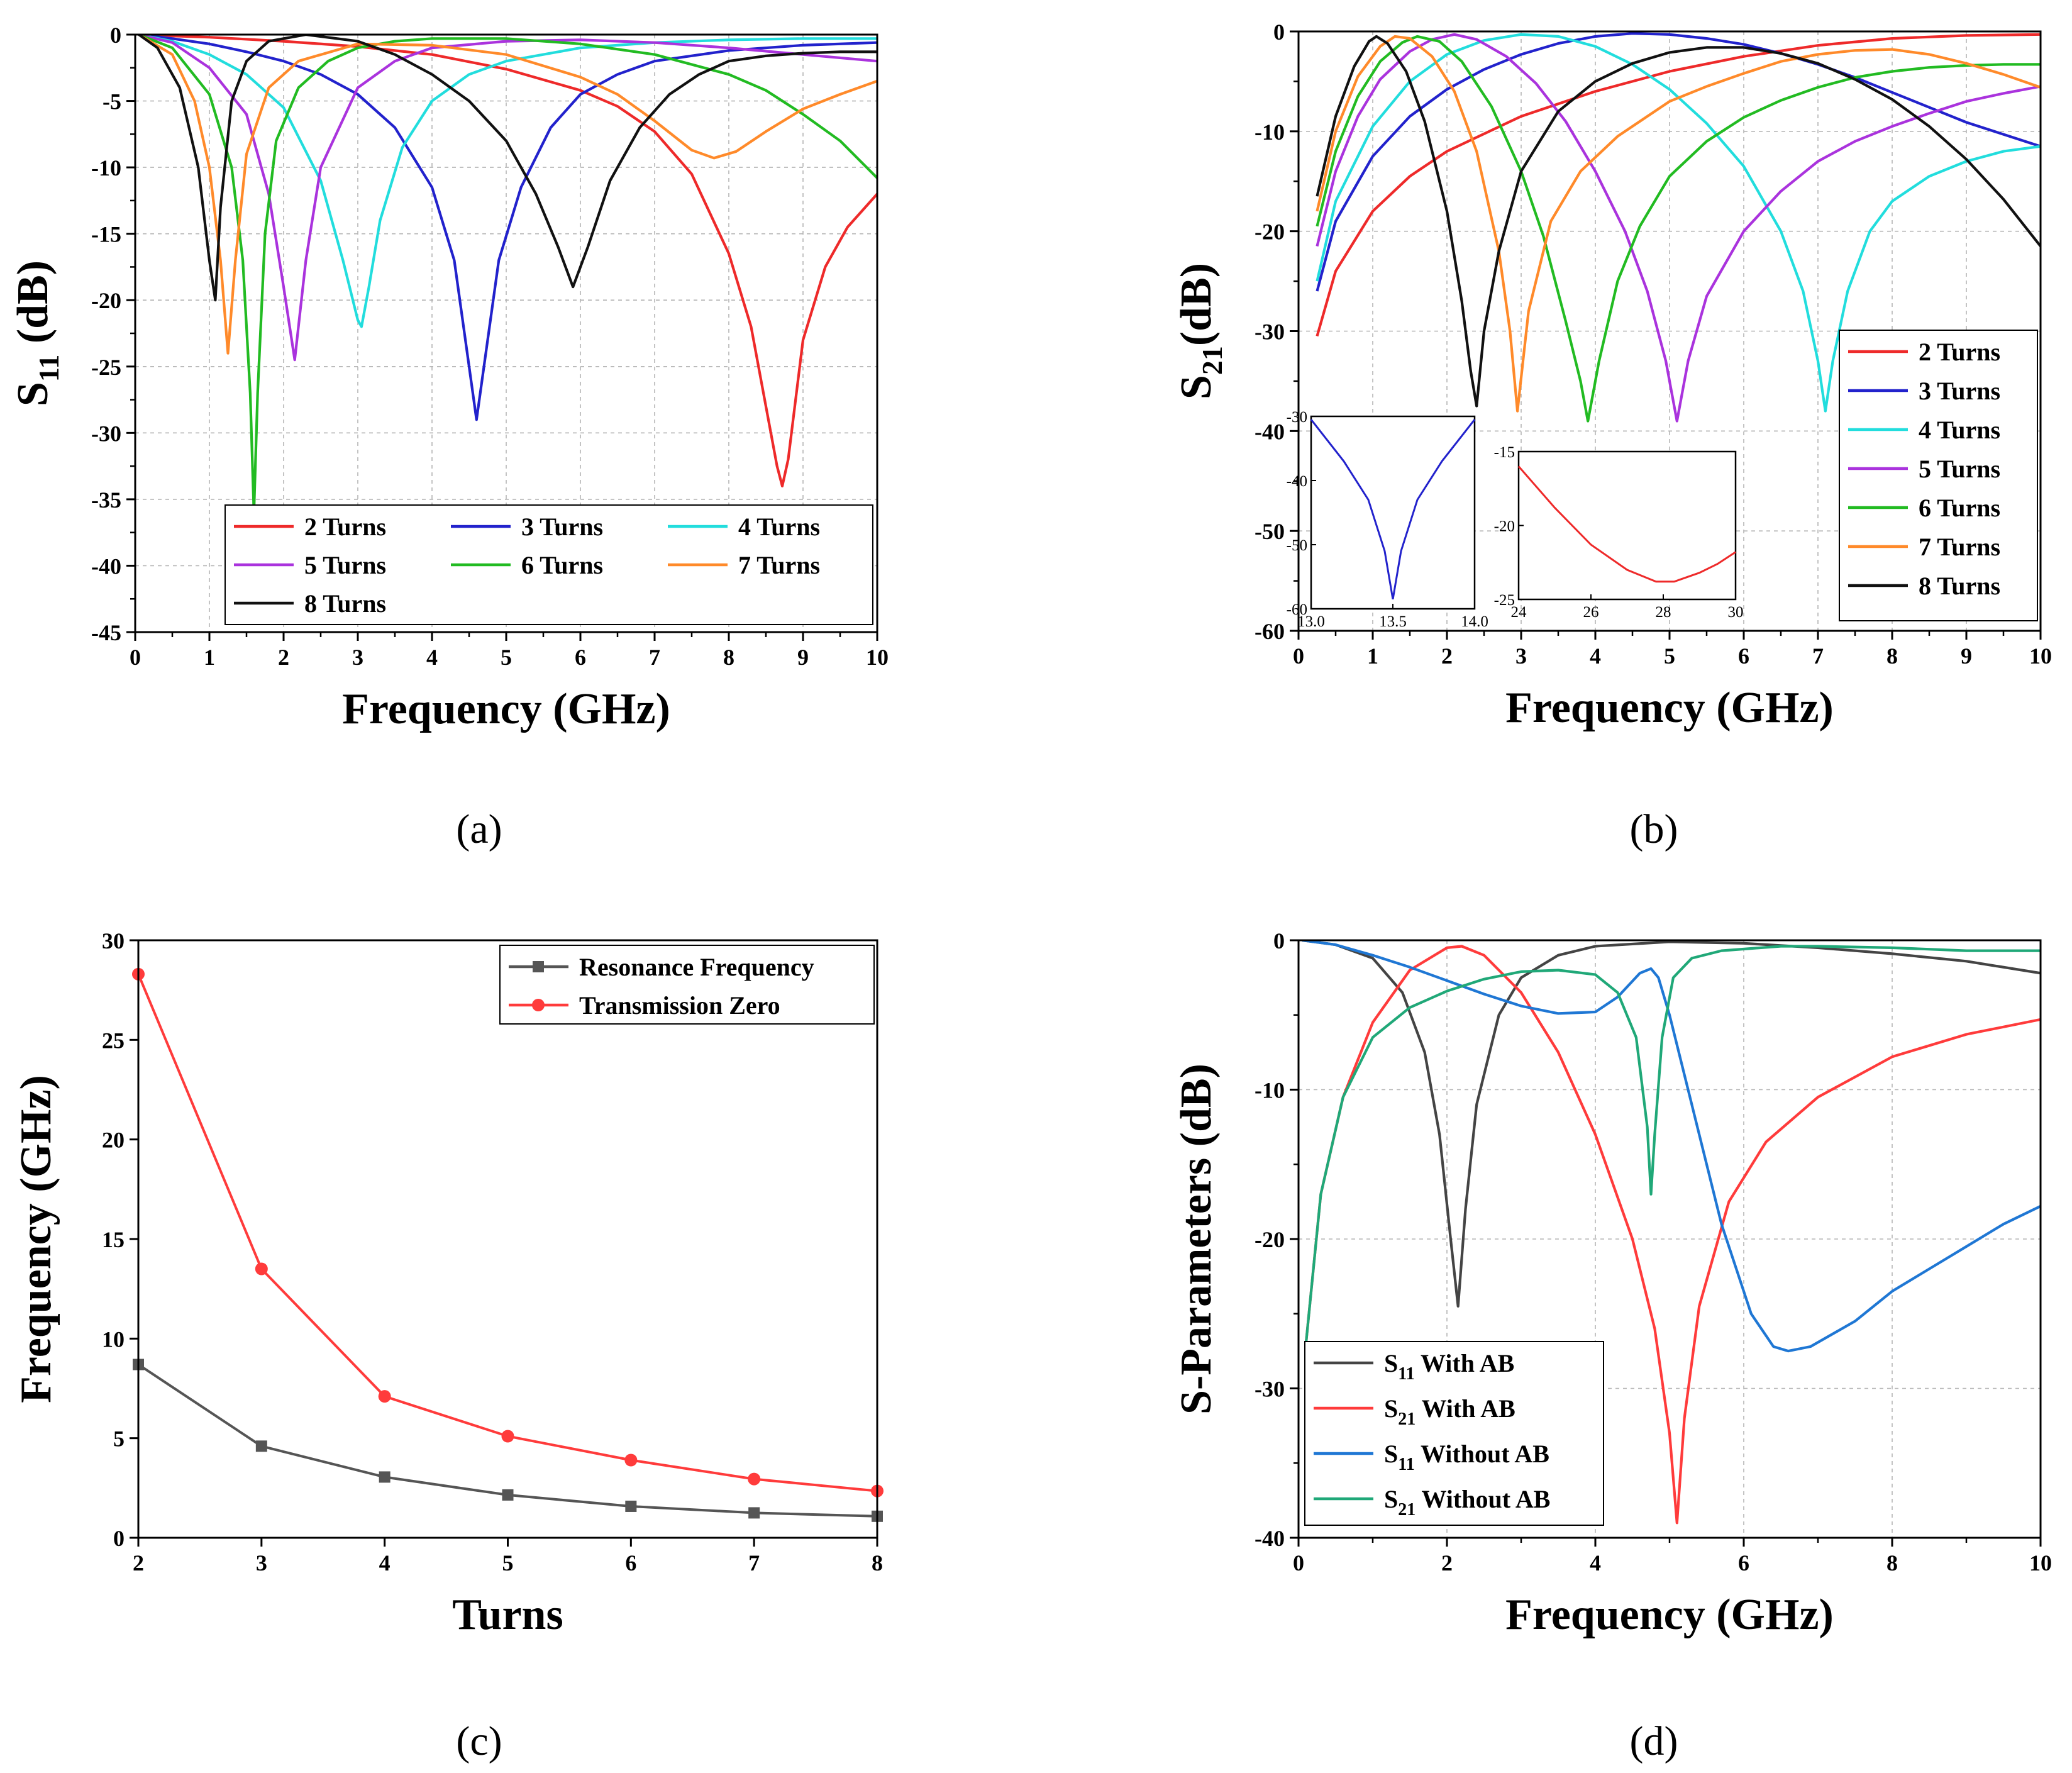 The width and height of the screenshot is (2072, 1773). What do you see at coordinates (1270, 631) in the screenshot?
I see `y-tick-label: -60` at bounding box center [1270, 631].